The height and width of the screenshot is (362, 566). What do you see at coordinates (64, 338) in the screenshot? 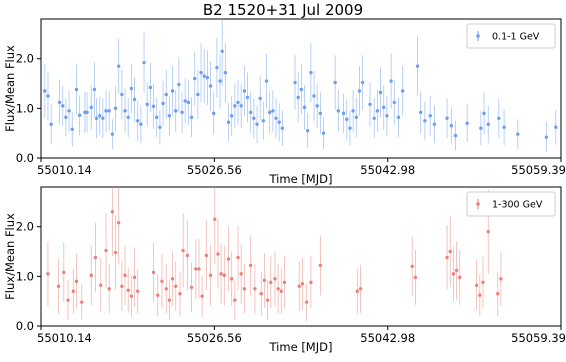
I see `x-tick-label: 55010.14` at bounding box center [64, 338].